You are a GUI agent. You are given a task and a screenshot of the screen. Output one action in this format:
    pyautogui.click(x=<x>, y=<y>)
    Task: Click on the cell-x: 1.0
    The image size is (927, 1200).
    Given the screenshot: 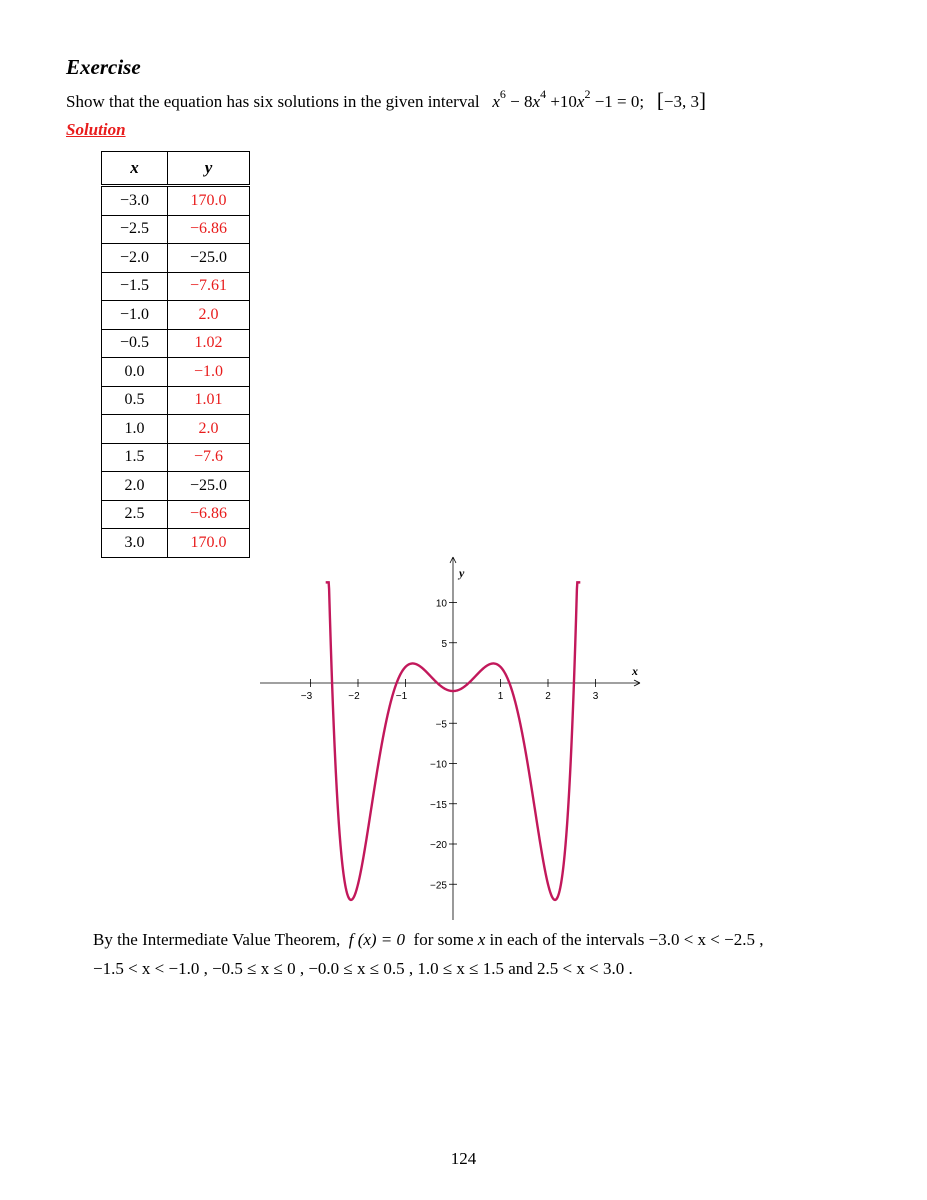 What is the action you would take?
    pyautogui.click(x=134, y=429)
    